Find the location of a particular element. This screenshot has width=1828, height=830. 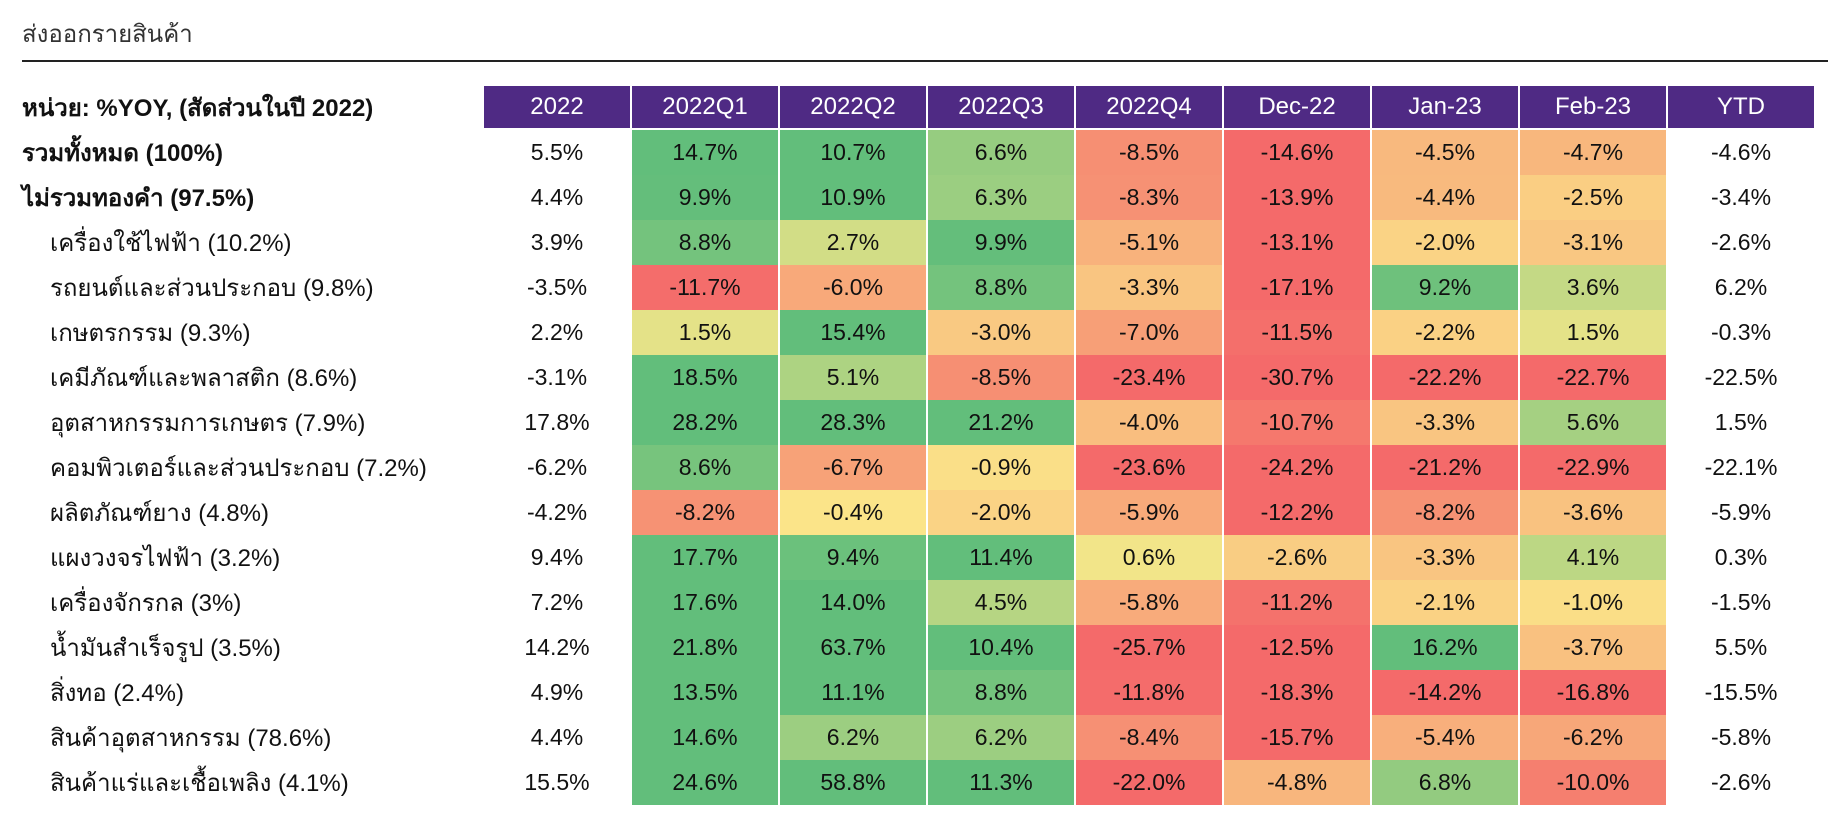

heatmap-cell: 7.2% is located at coordinates (557, 602).